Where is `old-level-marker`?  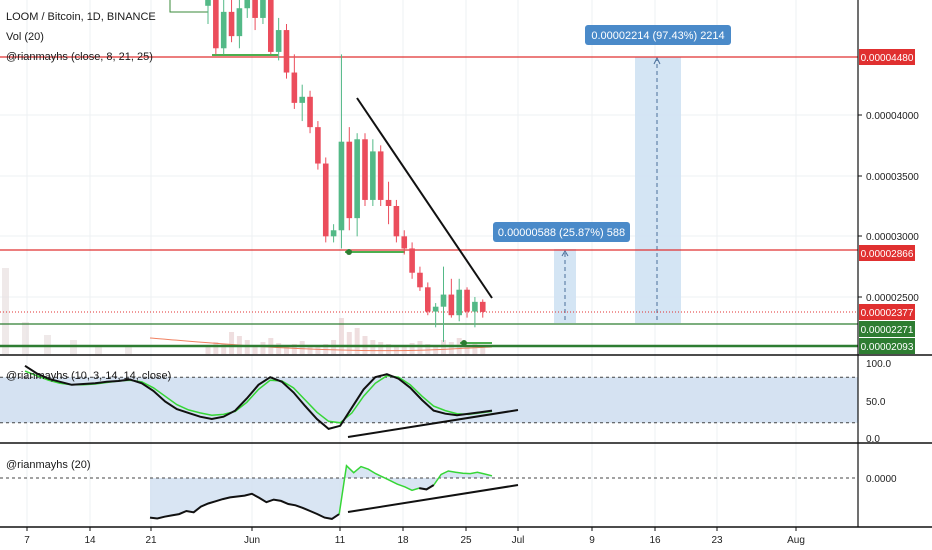 old-level-marker is located at coordinates (188, 6).